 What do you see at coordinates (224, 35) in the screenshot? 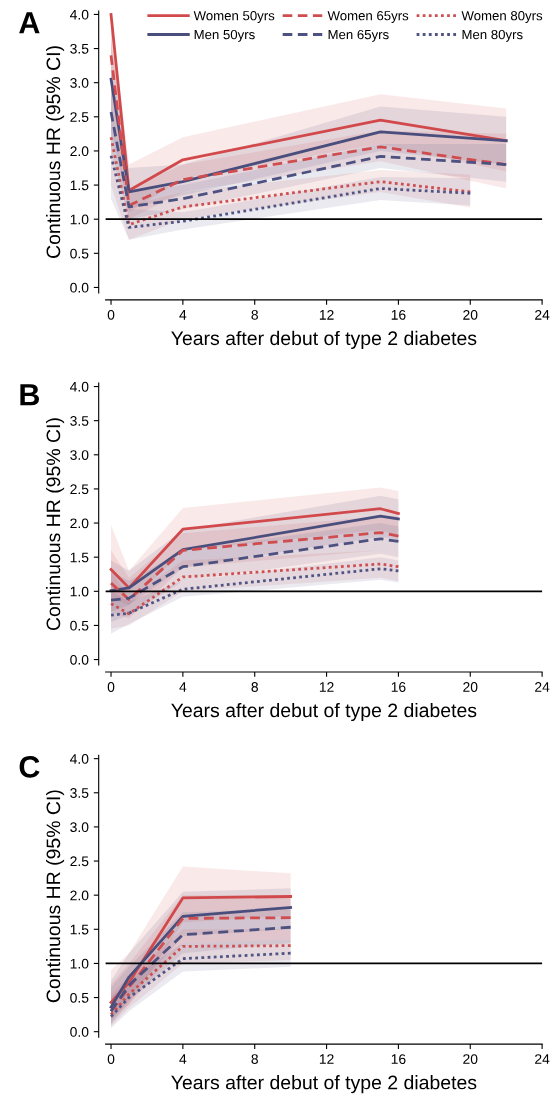
I see `legend-label: Men 50yrs` at bounding box center [224, 35].